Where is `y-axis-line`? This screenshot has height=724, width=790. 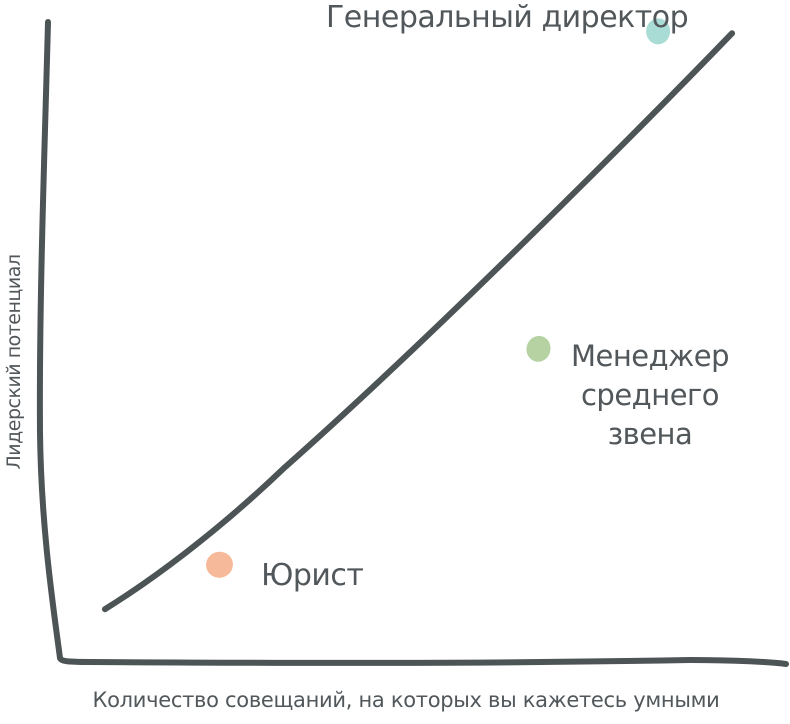 y-axis-line is located at coordinates (49, 340).